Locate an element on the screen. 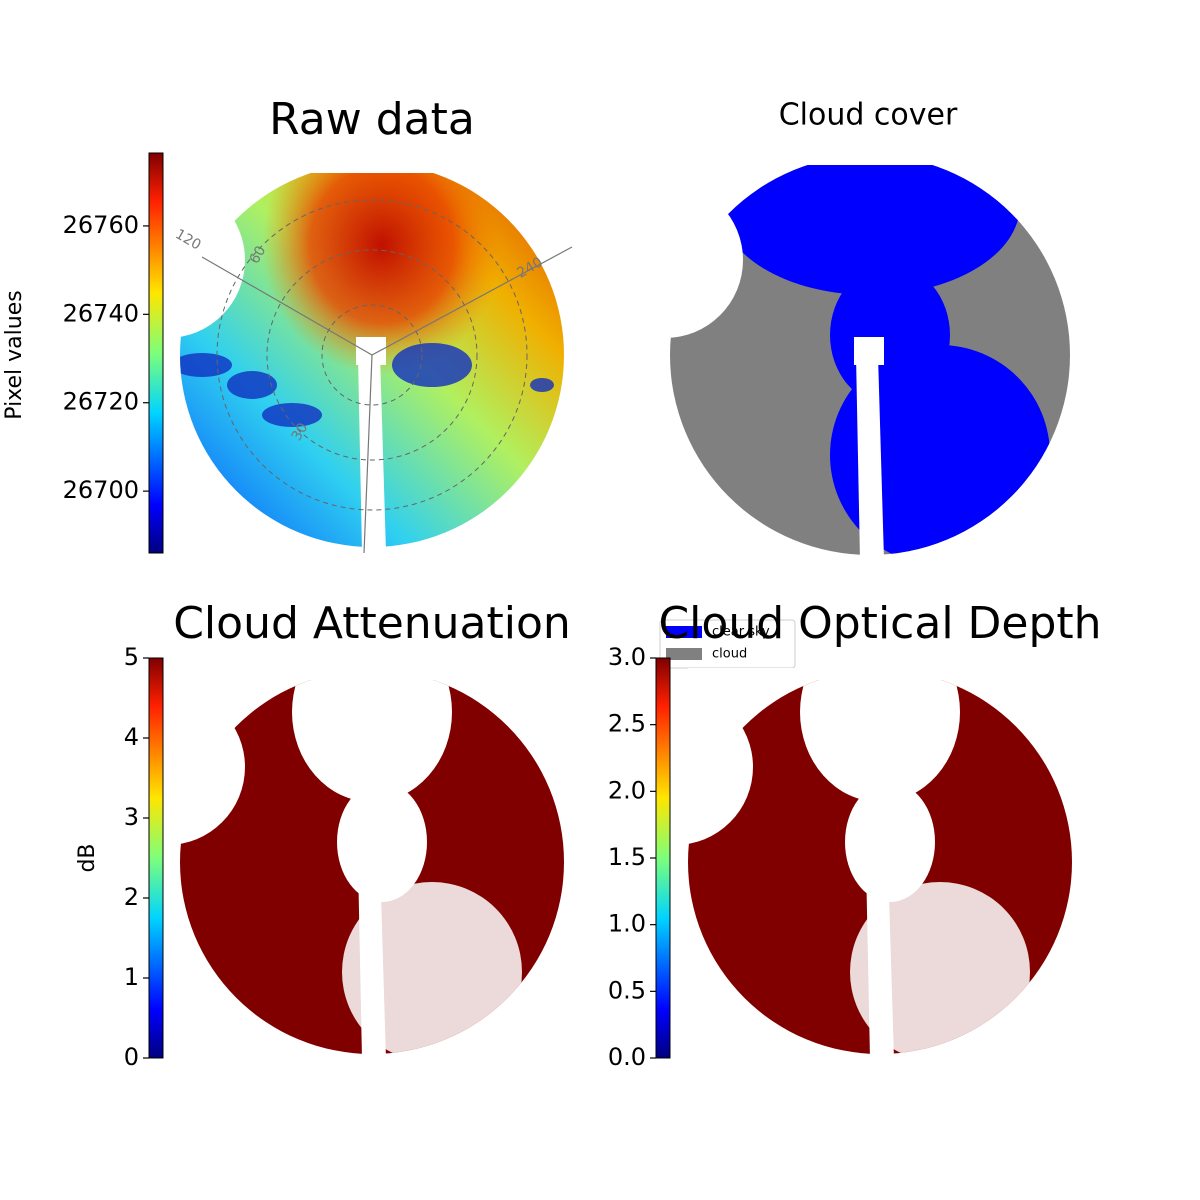 This screenshot has width=1200, height=1200. colorbar-tick-label: 1 is located at coordinates (131, 977).